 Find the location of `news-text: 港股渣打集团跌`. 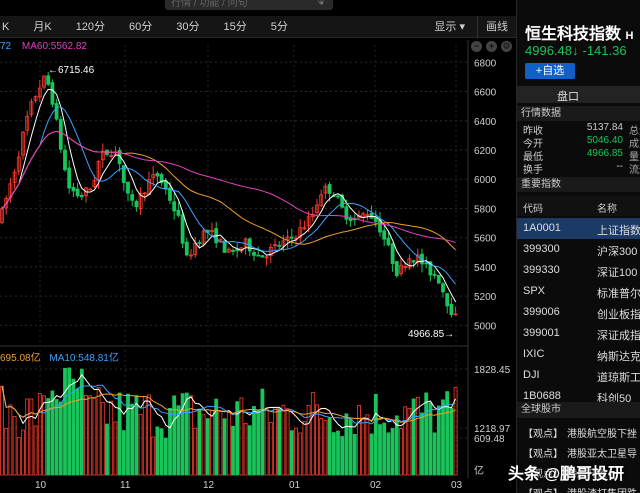

news-text: 港股渣打集团跌 is located at coordinates (602, 489).